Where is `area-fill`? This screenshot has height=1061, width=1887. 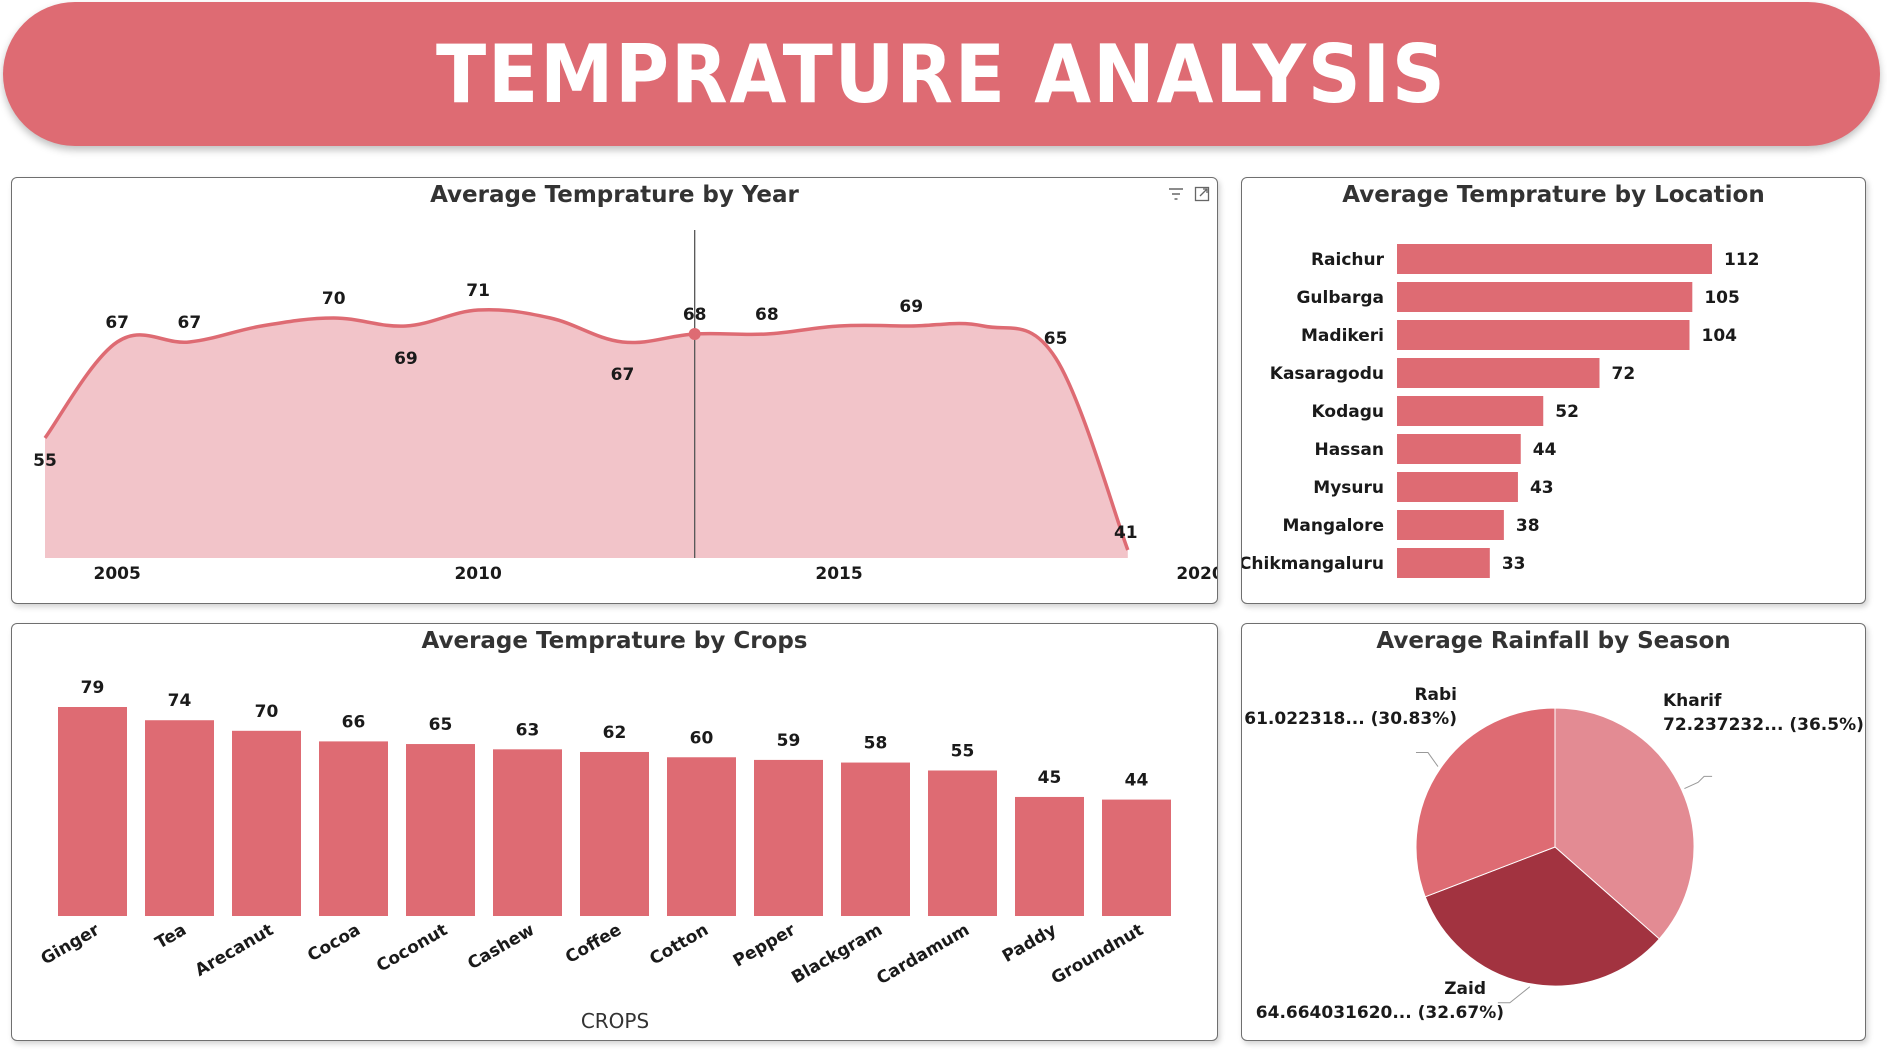
area-fill is located at coordinates (586, 433).